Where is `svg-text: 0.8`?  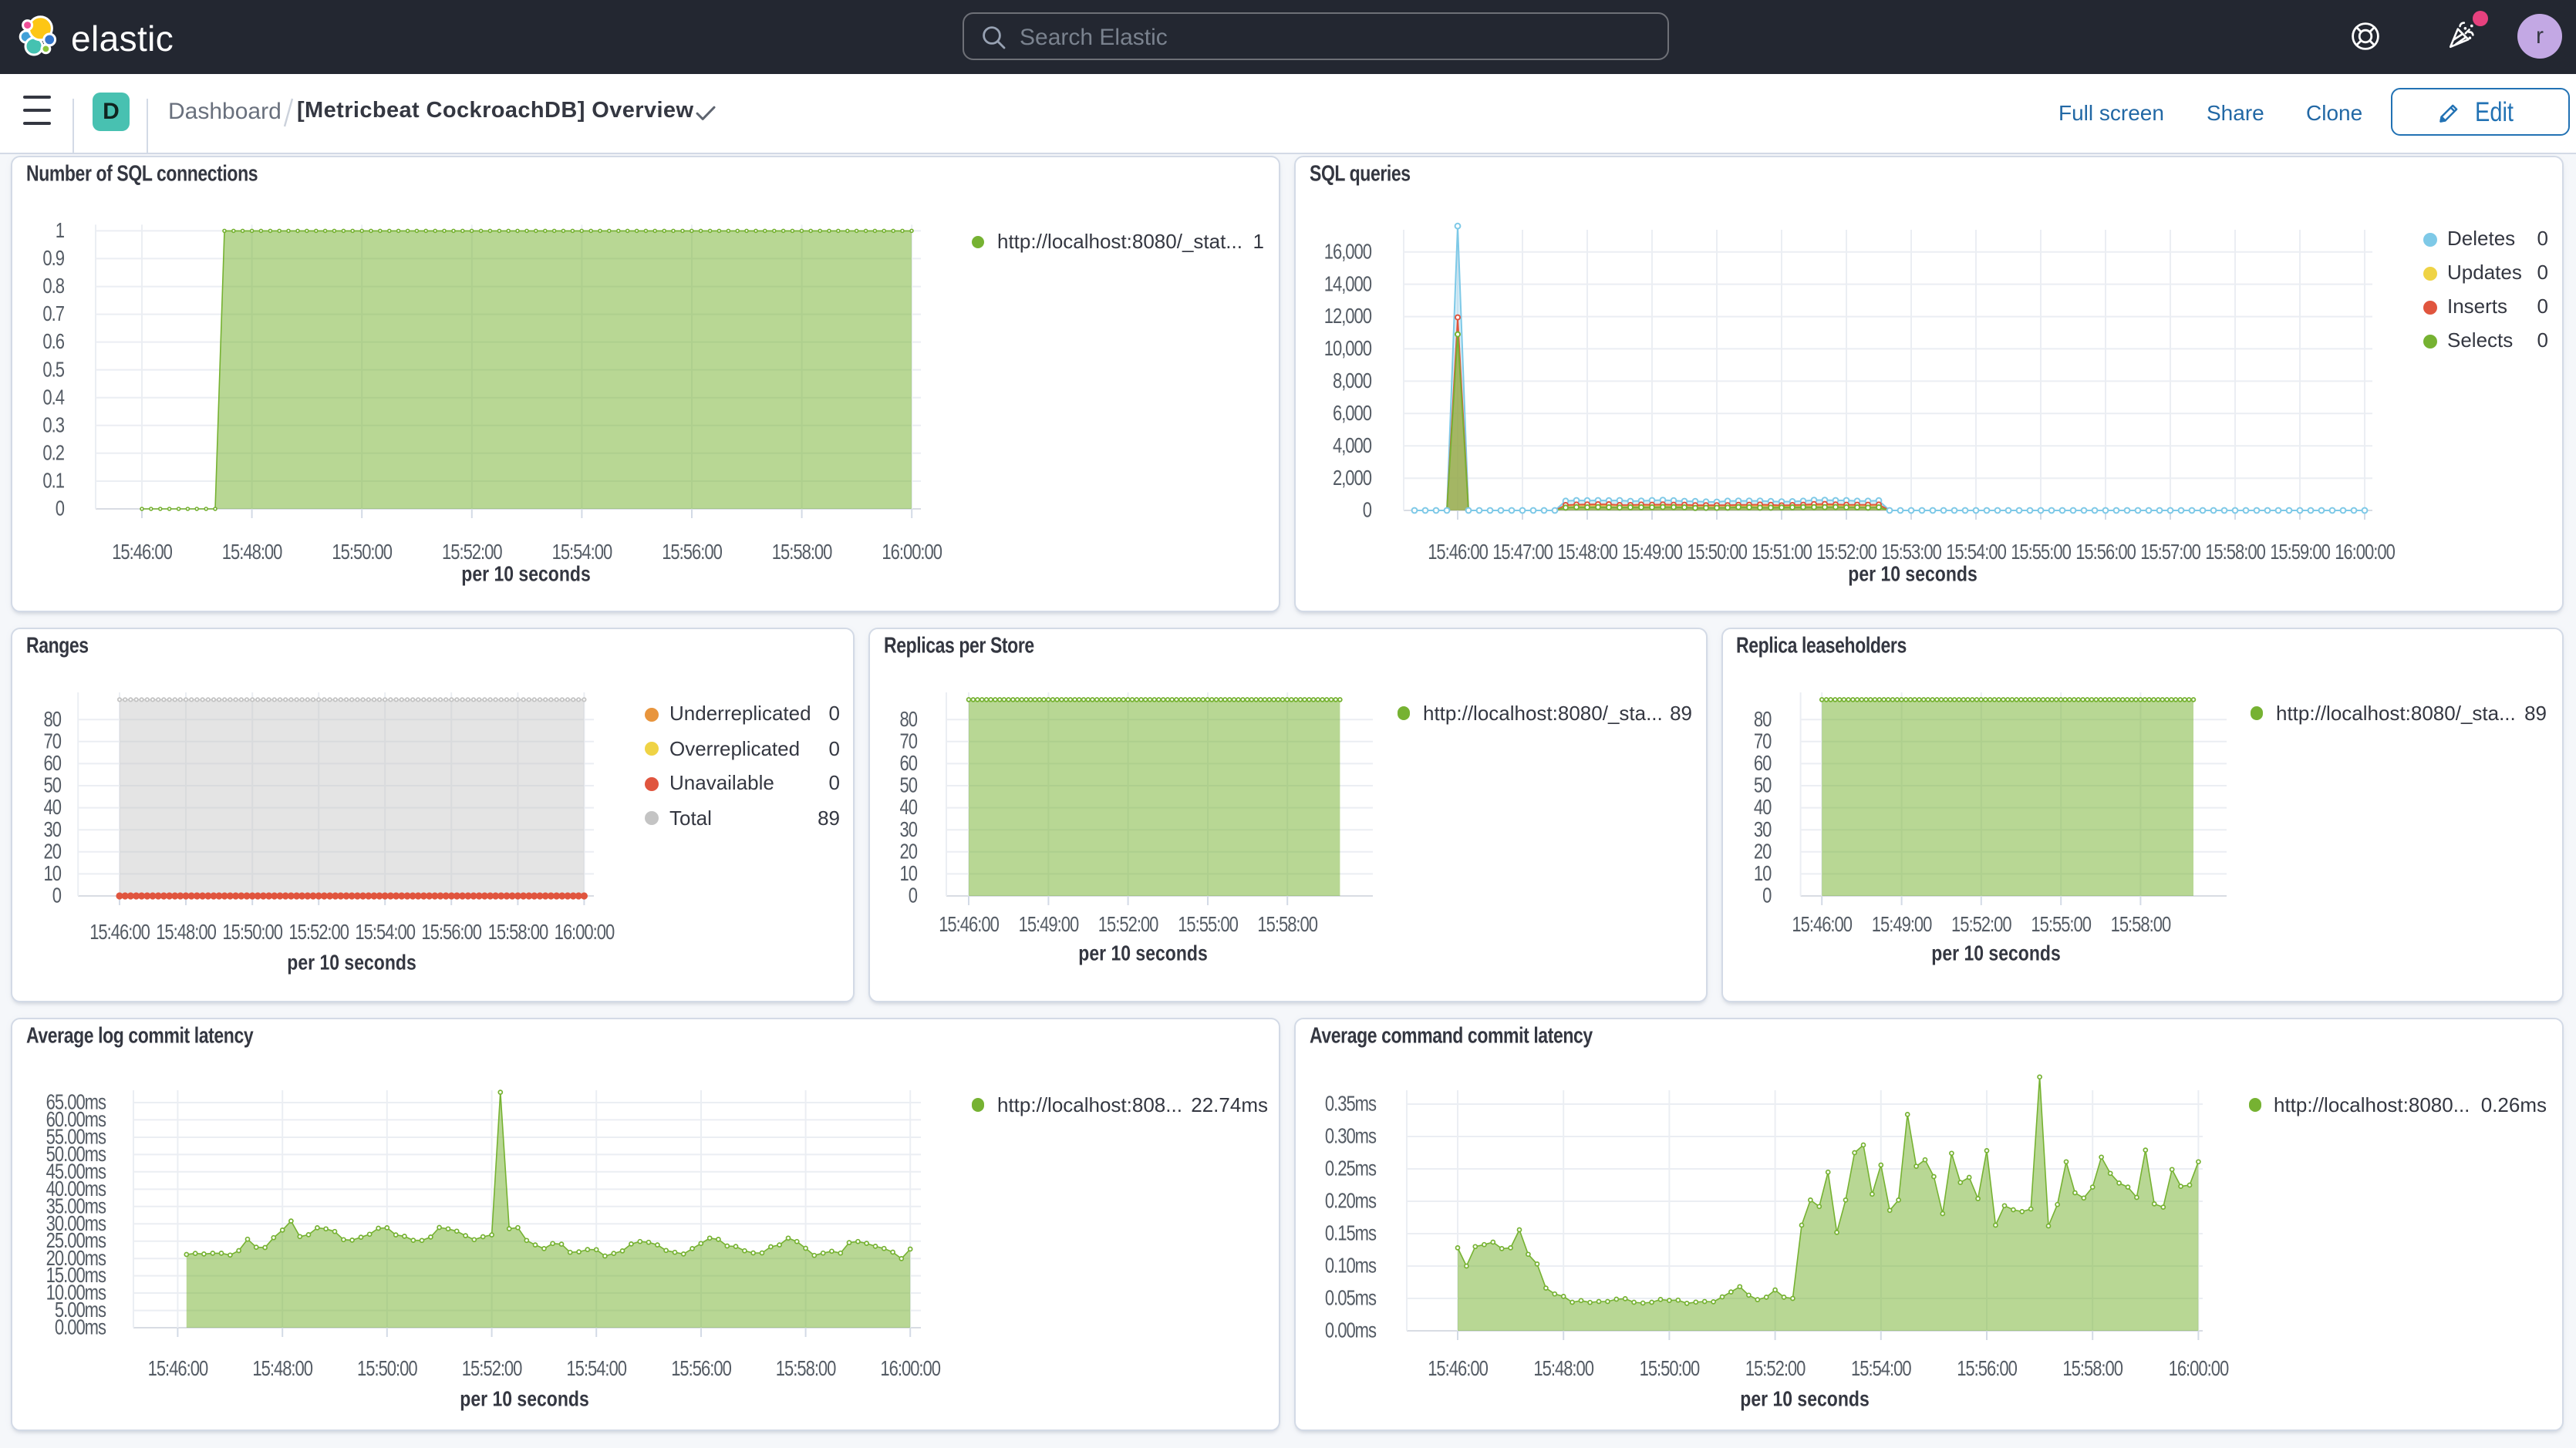 svg-text: 0.8 is located at coordinates (53, 286).